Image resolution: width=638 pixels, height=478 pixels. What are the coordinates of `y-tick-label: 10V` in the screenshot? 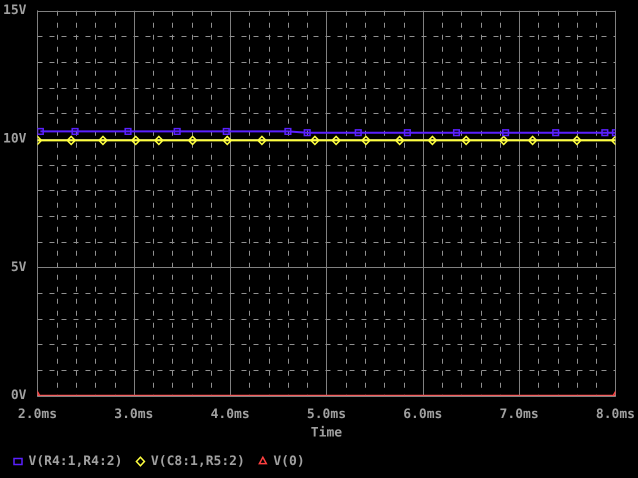 It's located at (14, 139).